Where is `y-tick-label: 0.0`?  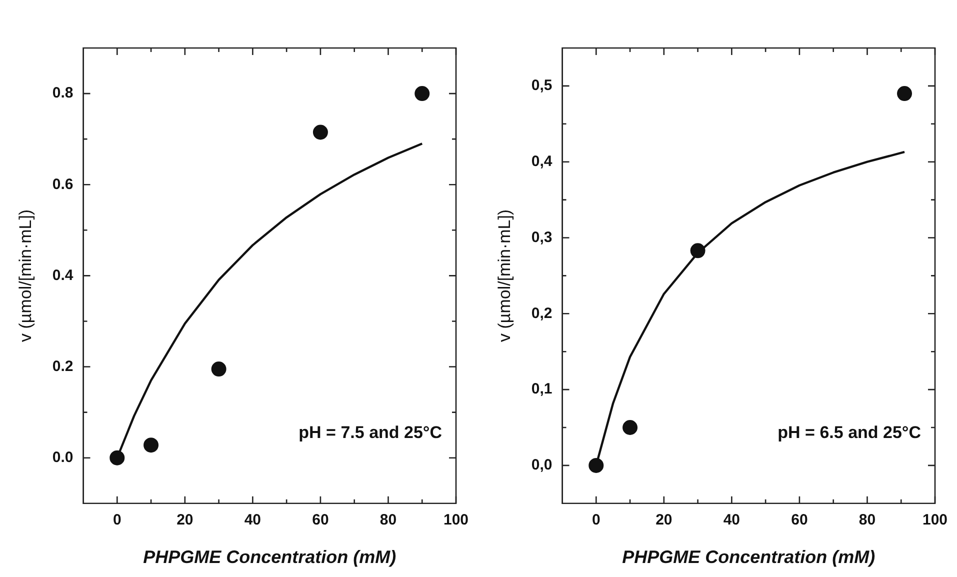 y-tick-label: 0.0 is located at coordinates (63, 457).